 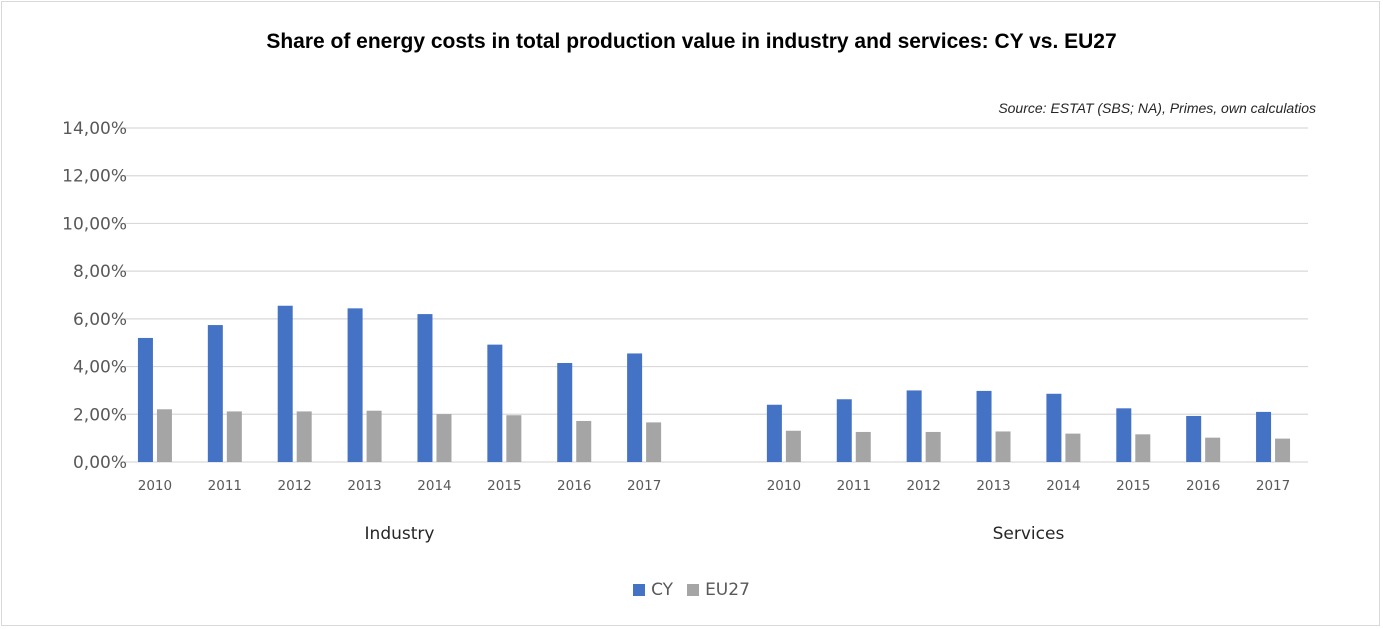 I want to click on legend-label-cy: CY, so click(x=662, y=590).